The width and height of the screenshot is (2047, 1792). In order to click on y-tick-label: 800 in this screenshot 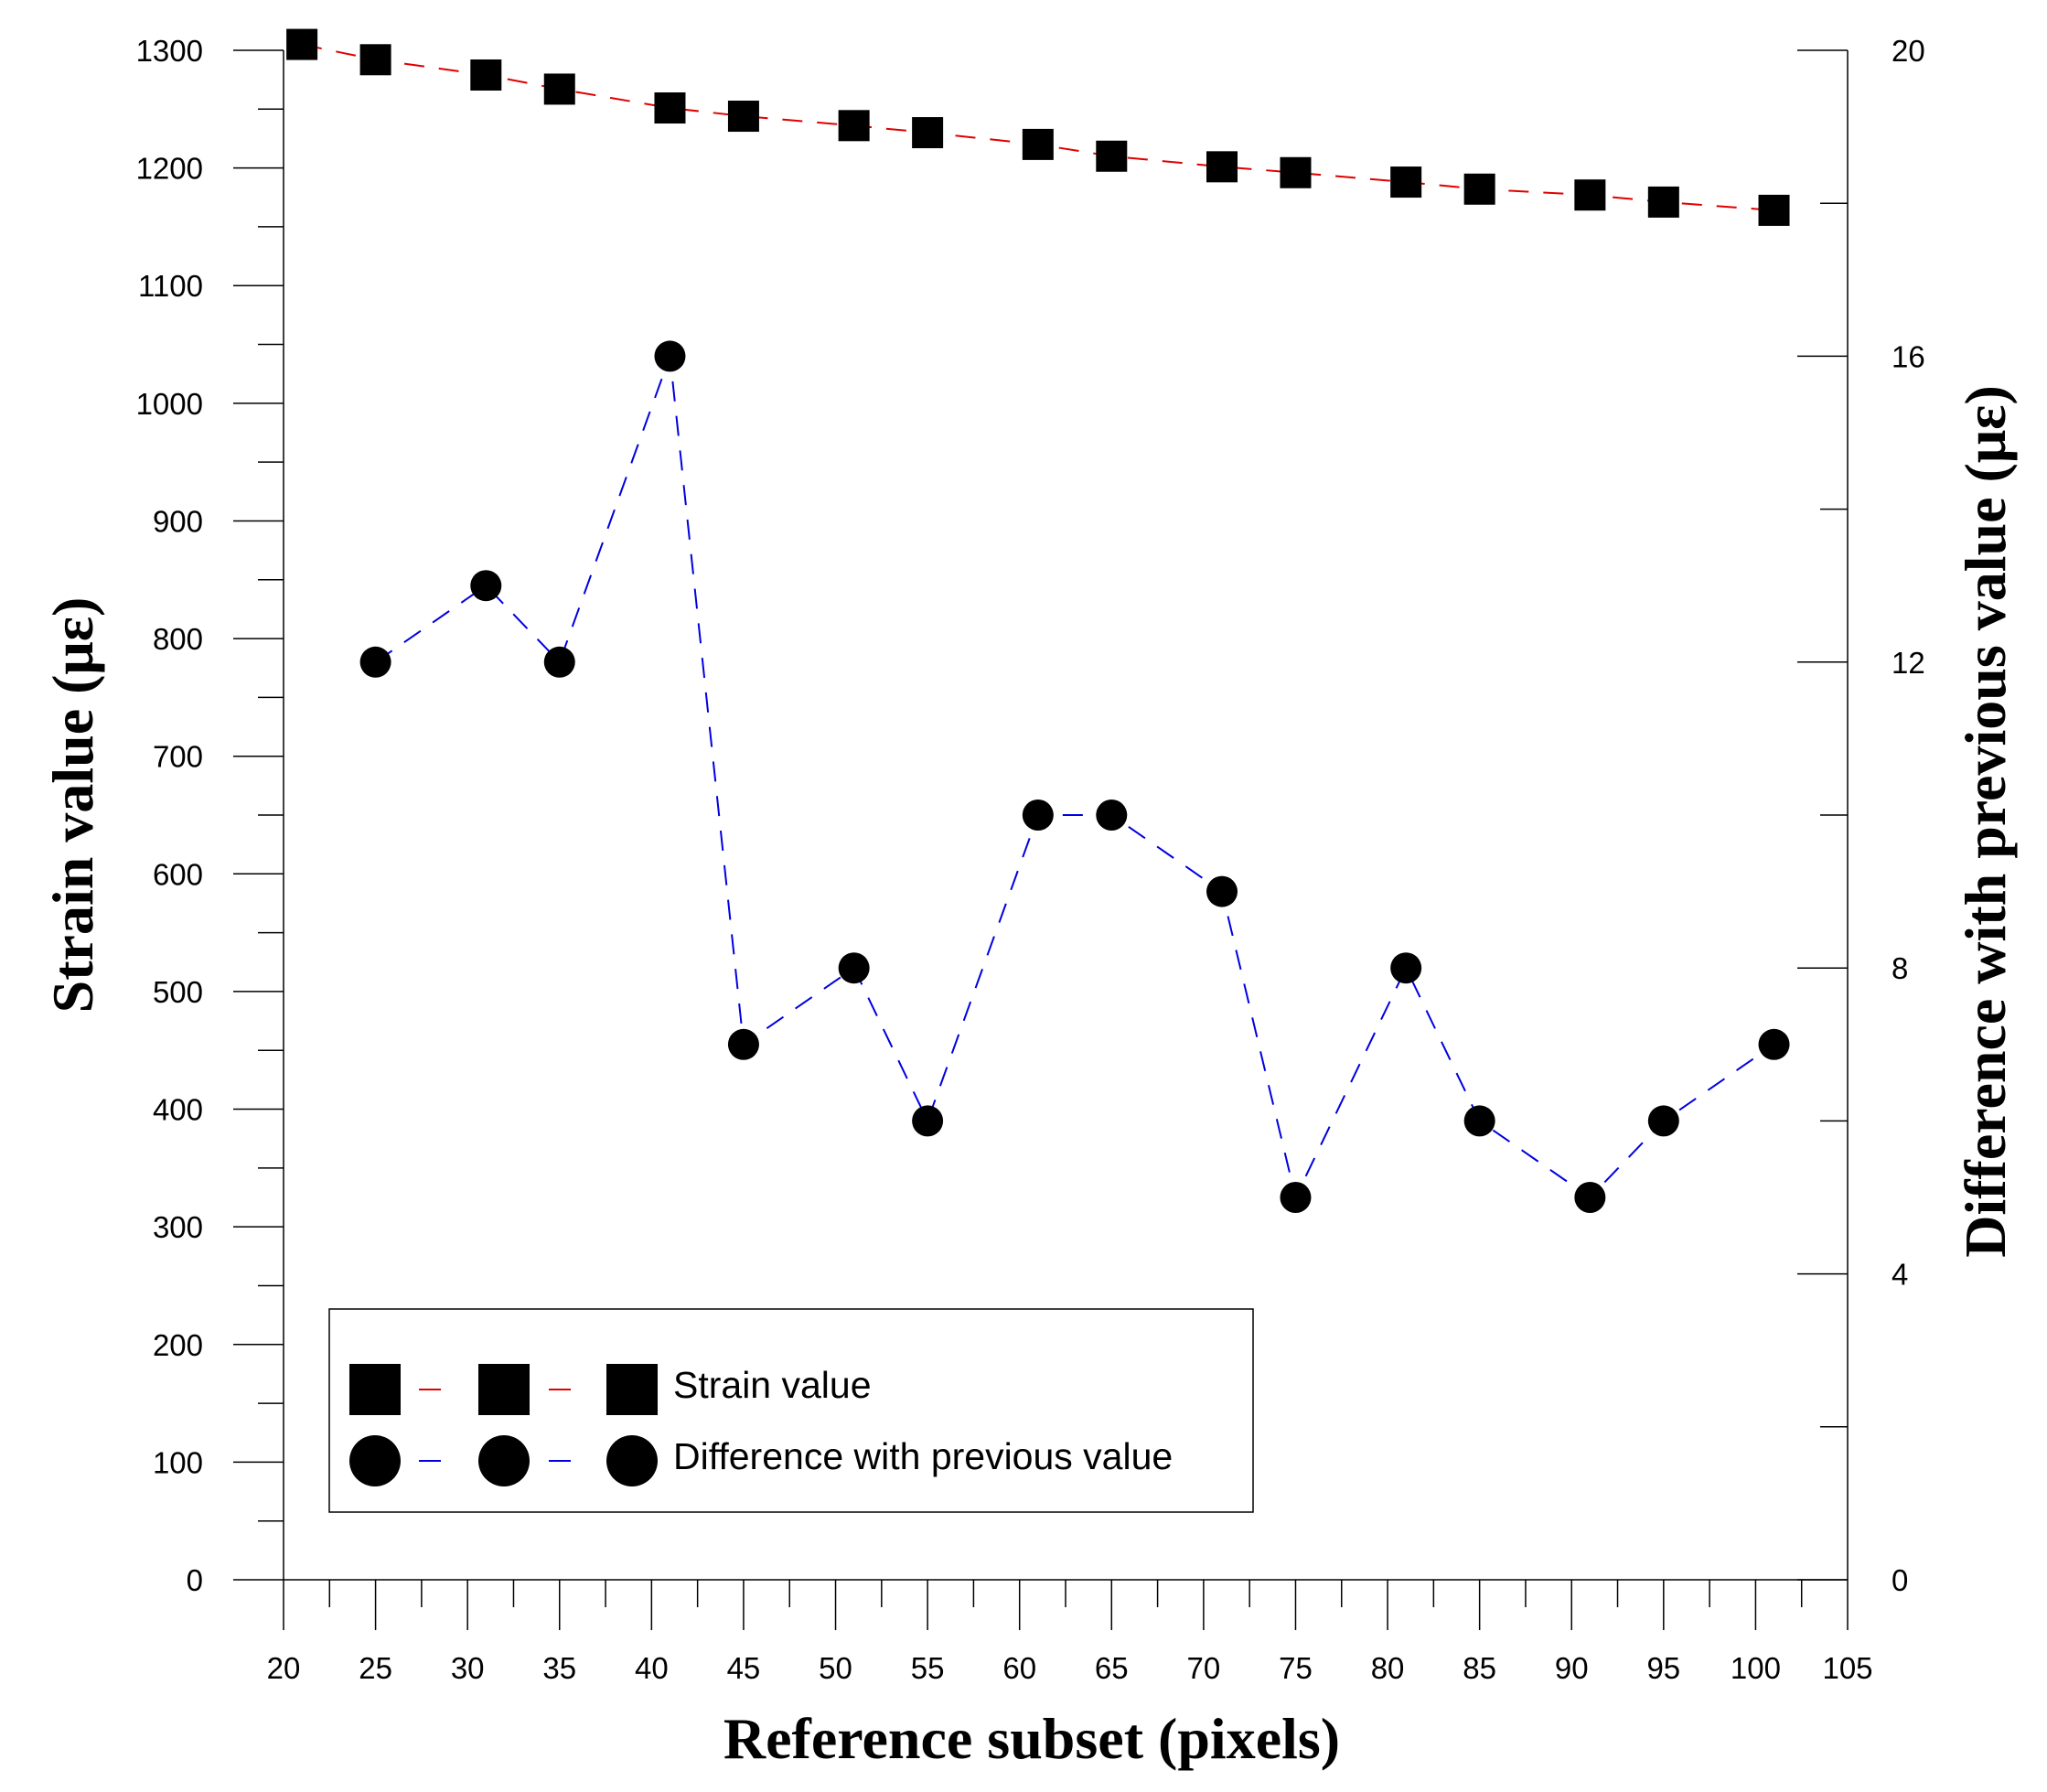, I will do `click(178, 639)`.